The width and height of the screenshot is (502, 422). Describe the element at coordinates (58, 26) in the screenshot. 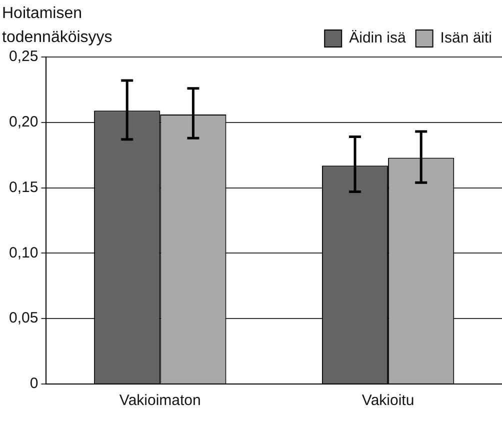

I see `y-axis-title: Hoitamisen todennäköisyys` at that location.